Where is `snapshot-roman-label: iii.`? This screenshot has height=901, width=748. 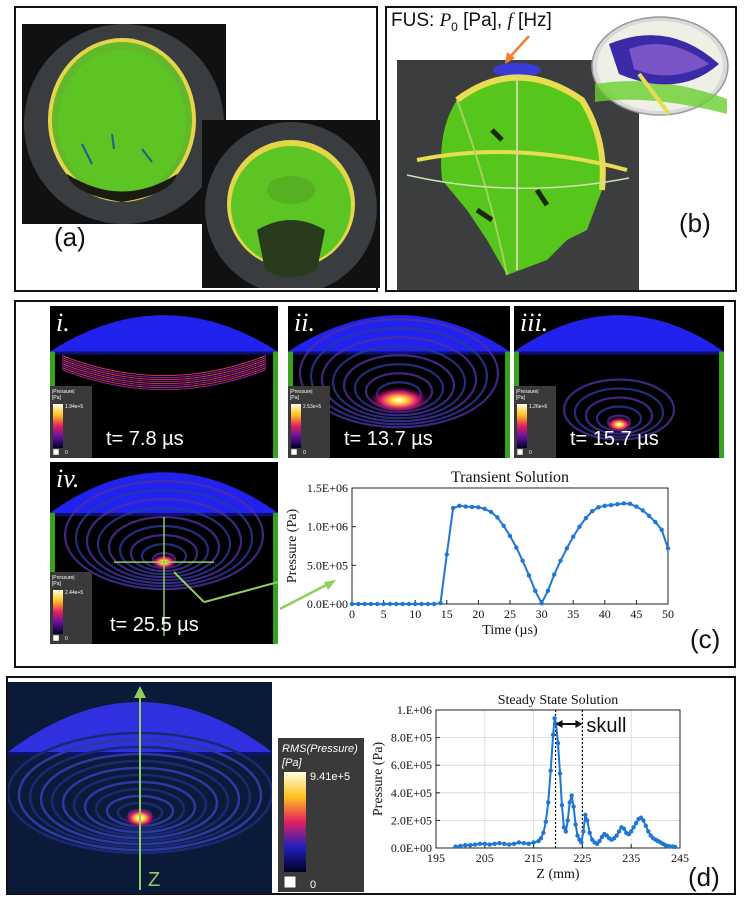 snapshot-roman-label: iii. is located at coordinates (534, 322).